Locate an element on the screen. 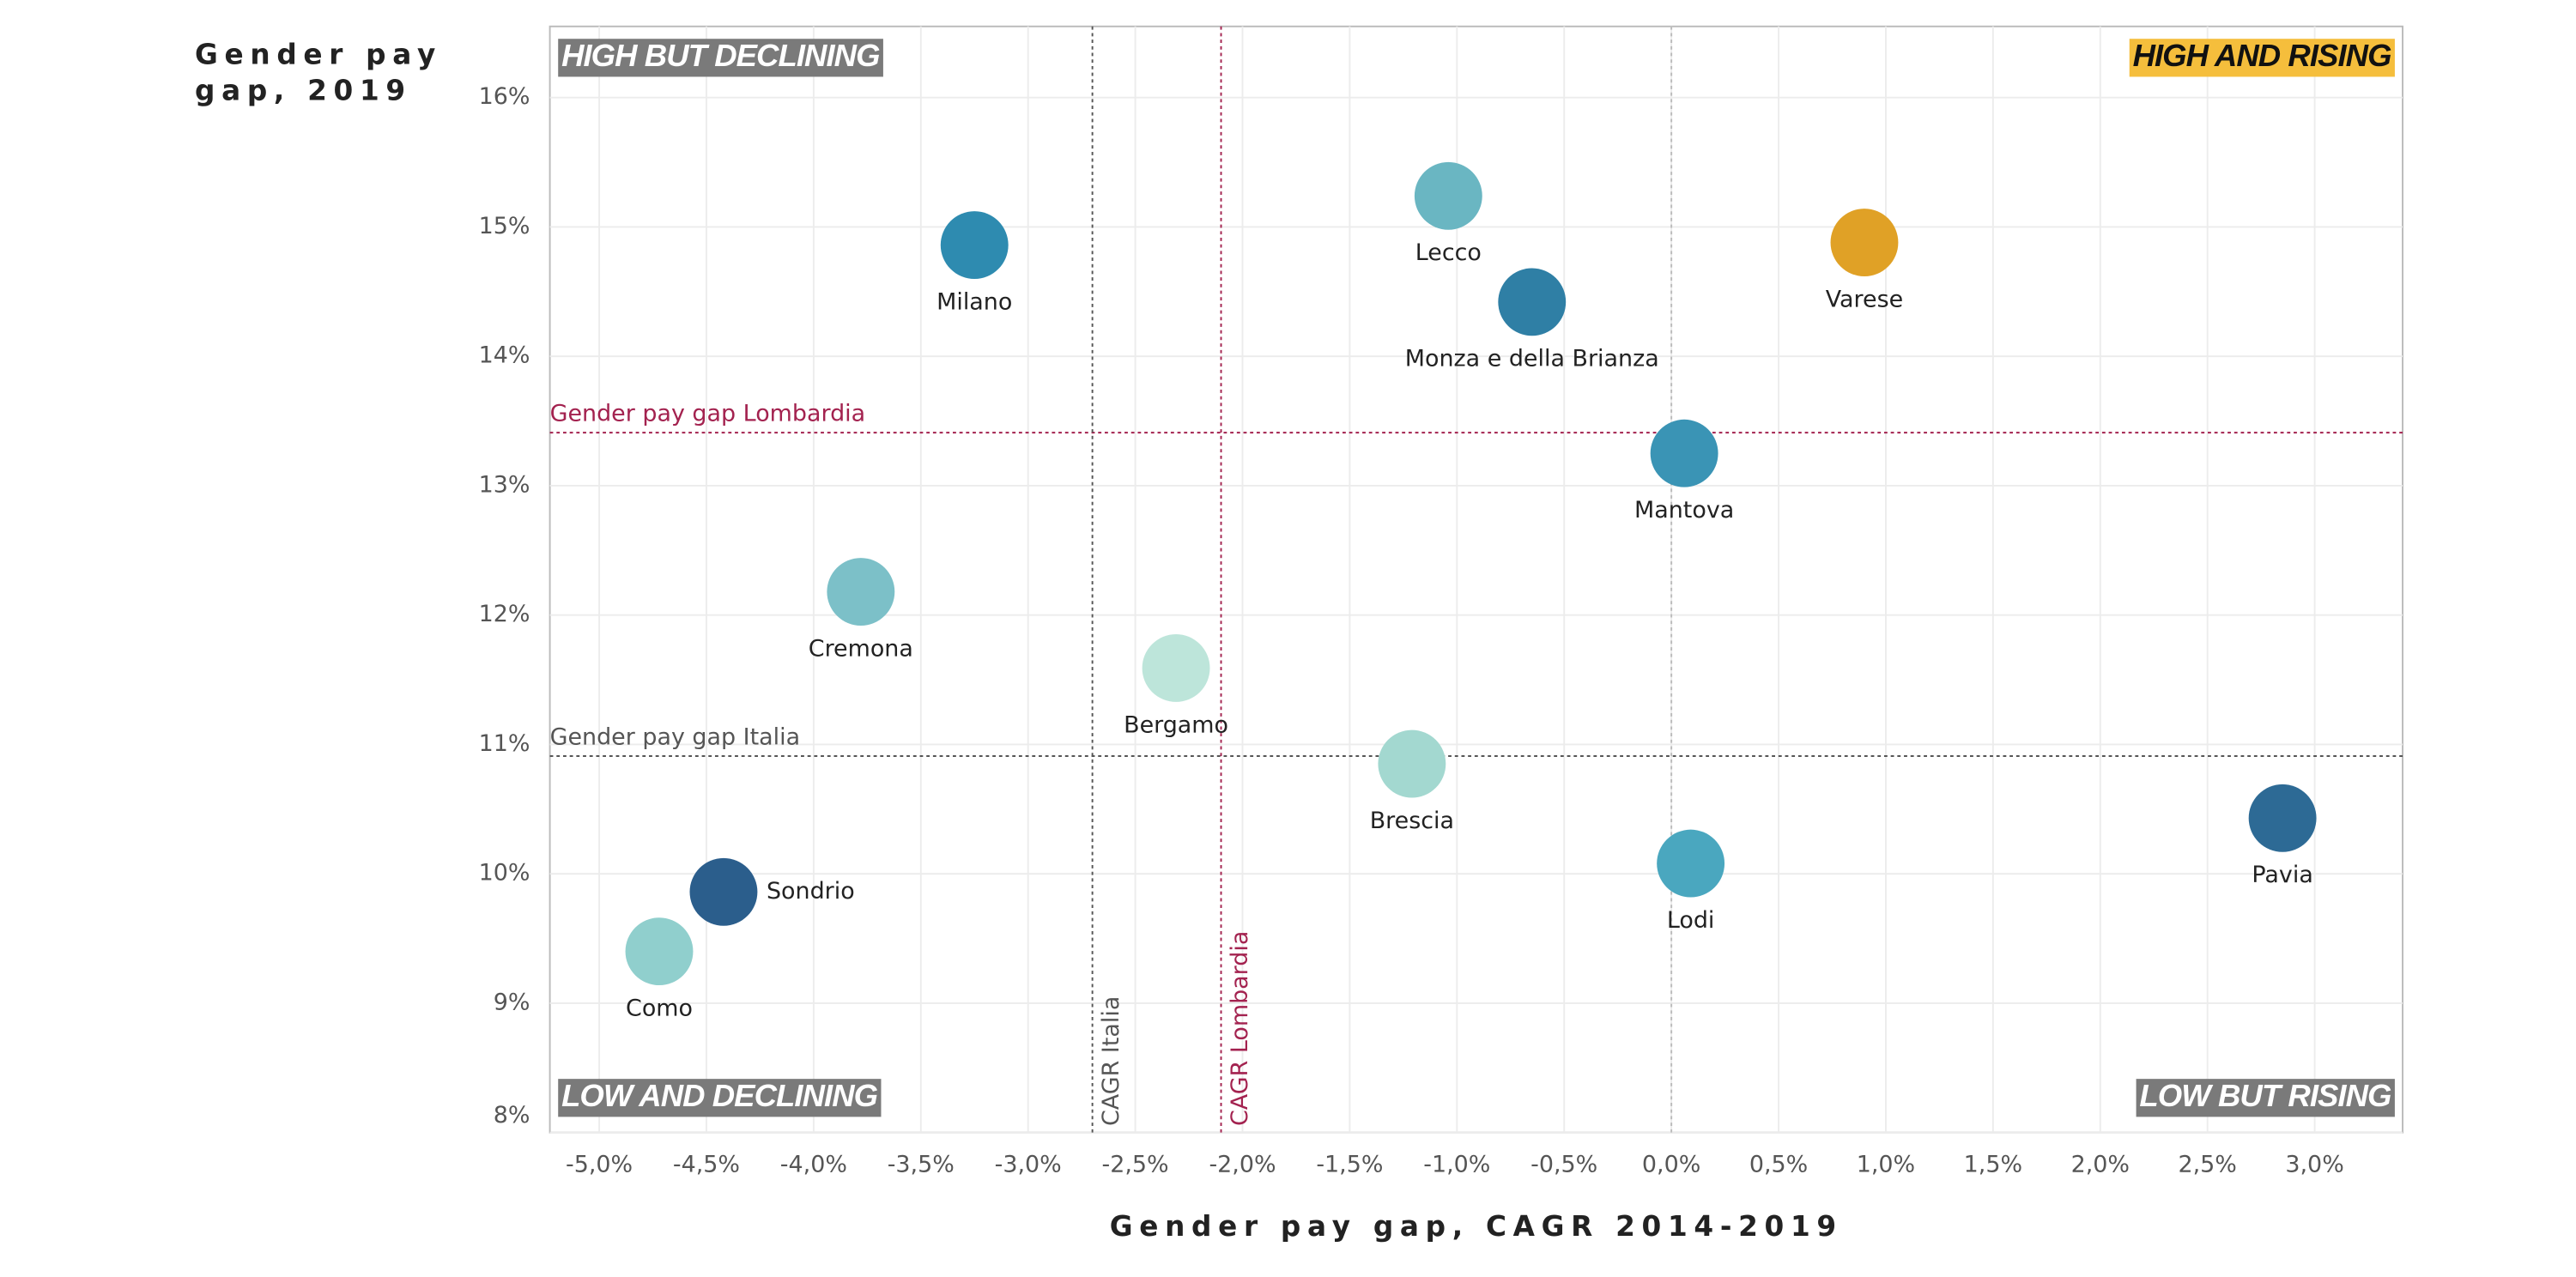  y-tick-label: 13% is located at coordinates (504, 484).